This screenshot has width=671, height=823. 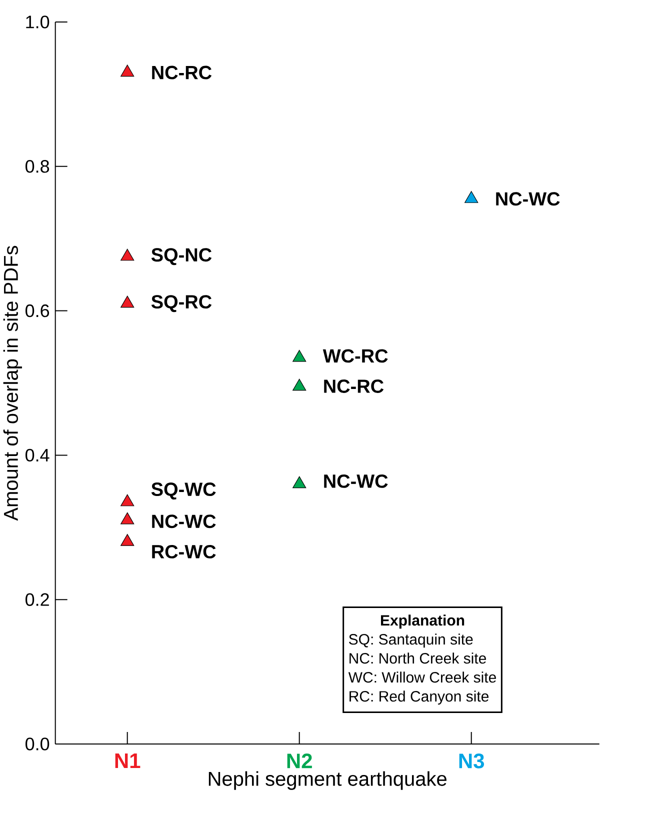 What do you see at coordinates (127, 761) in the screenshot?
I see `x-tick-label: N1` at bounding box center [127, 761].